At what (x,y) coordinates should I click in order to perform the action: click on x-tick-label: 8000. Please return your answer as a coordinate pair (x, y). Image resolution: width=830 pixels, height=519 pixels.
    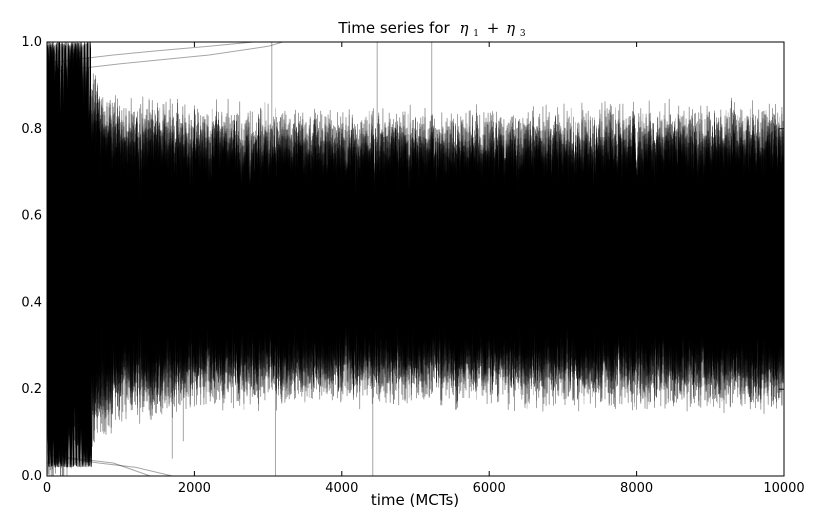
    Looking at the image, I should click on (636, 488).